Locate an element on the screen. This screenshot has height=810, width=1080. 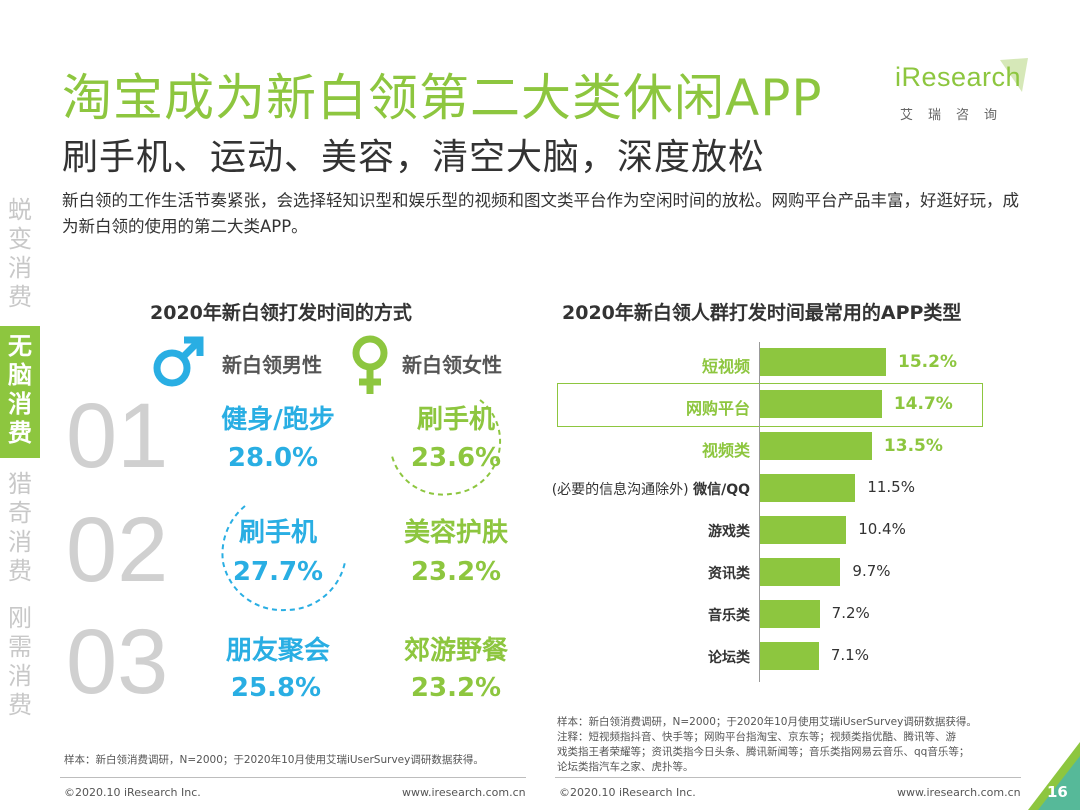
bar-category-label: 游戏类 is located at coordinates (729, 532).